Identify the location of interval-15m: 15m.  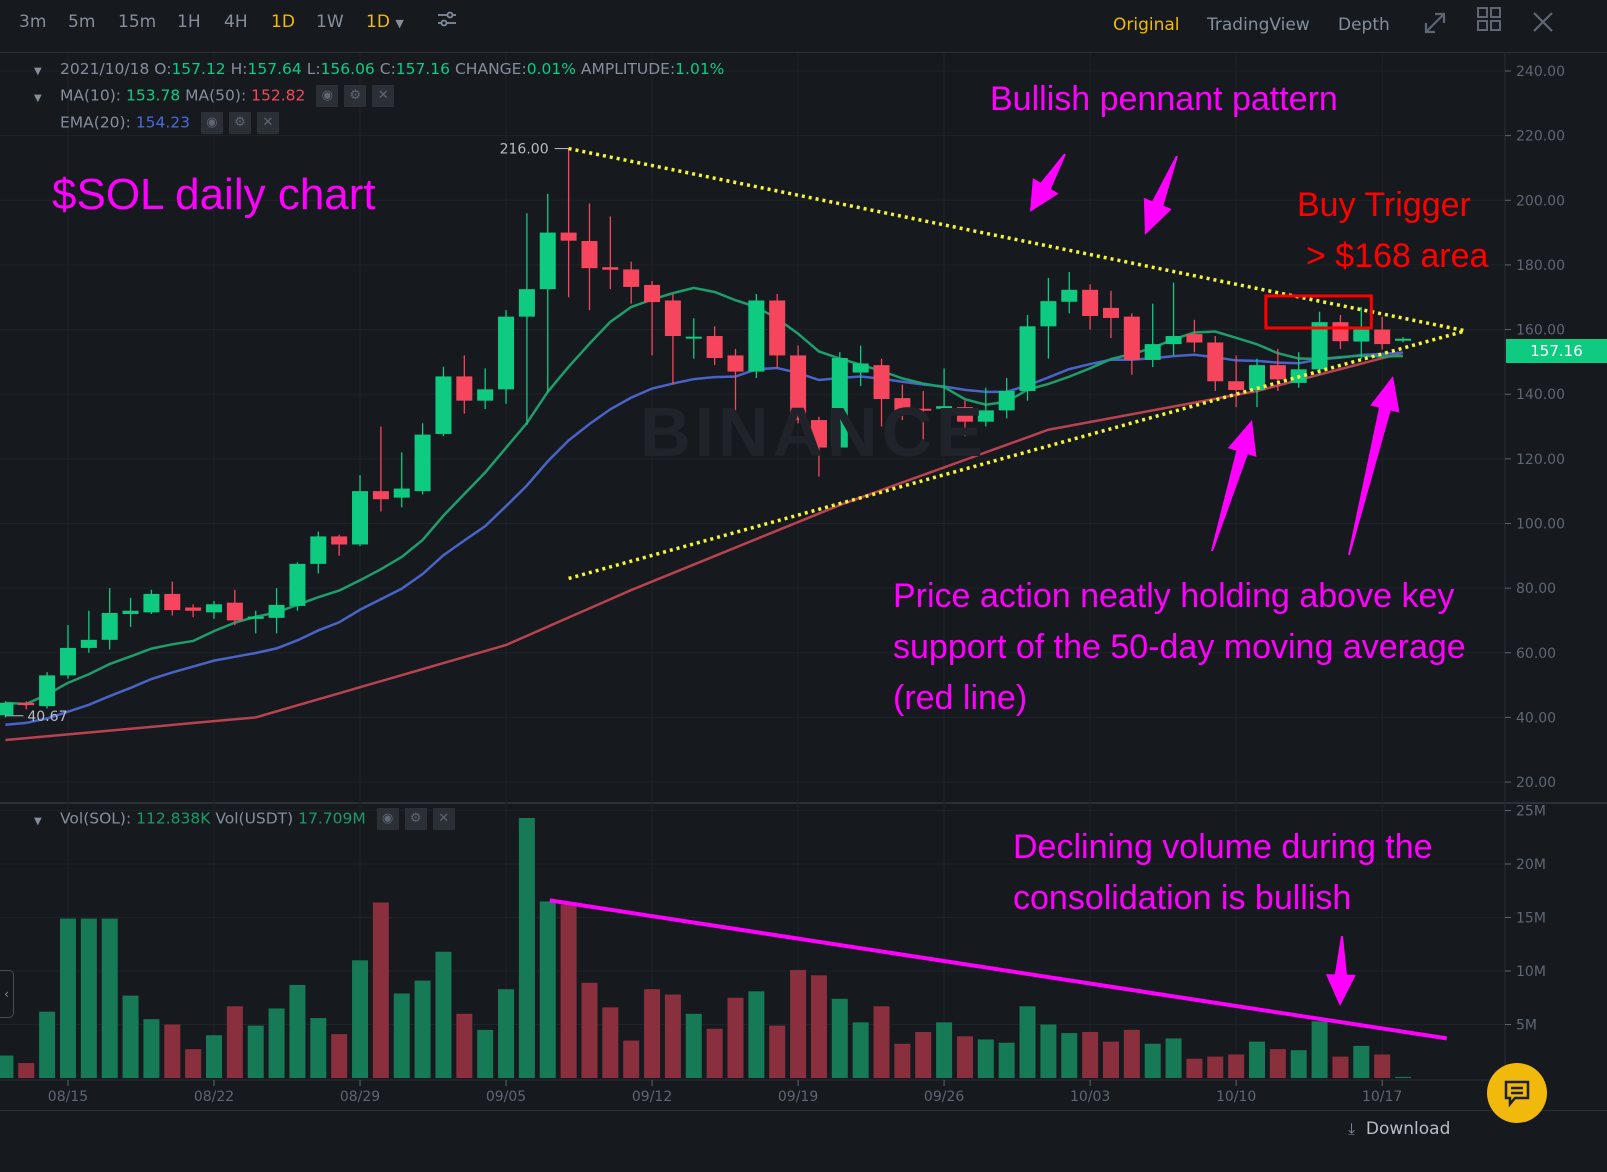
(137, 22).